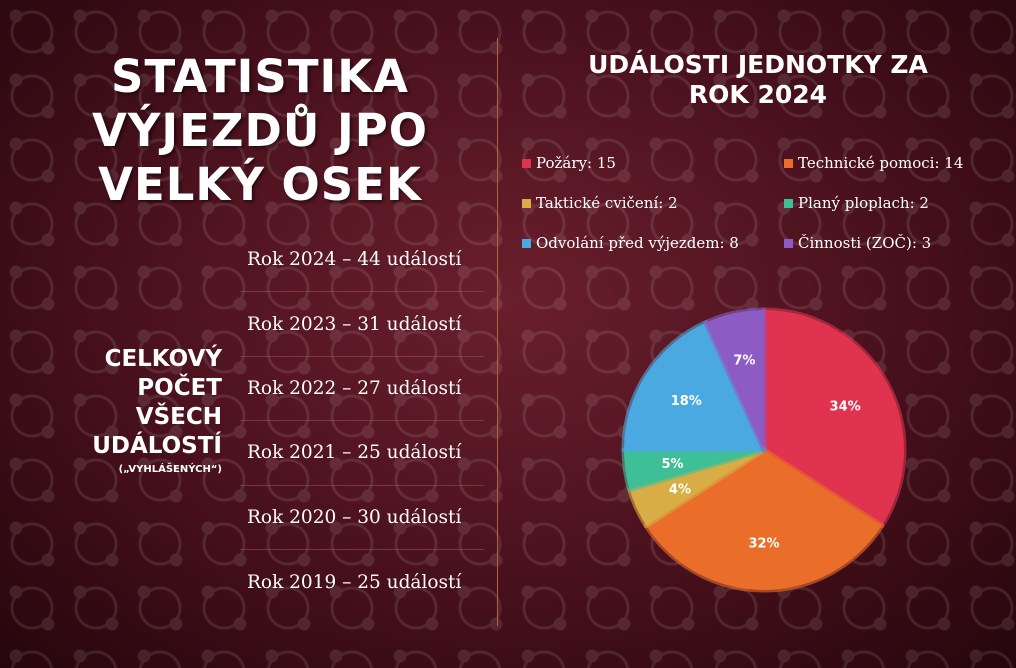  Describe the element at coordinates (845, 407) in the screenshot. I see `slice-label: 34%` at that location.